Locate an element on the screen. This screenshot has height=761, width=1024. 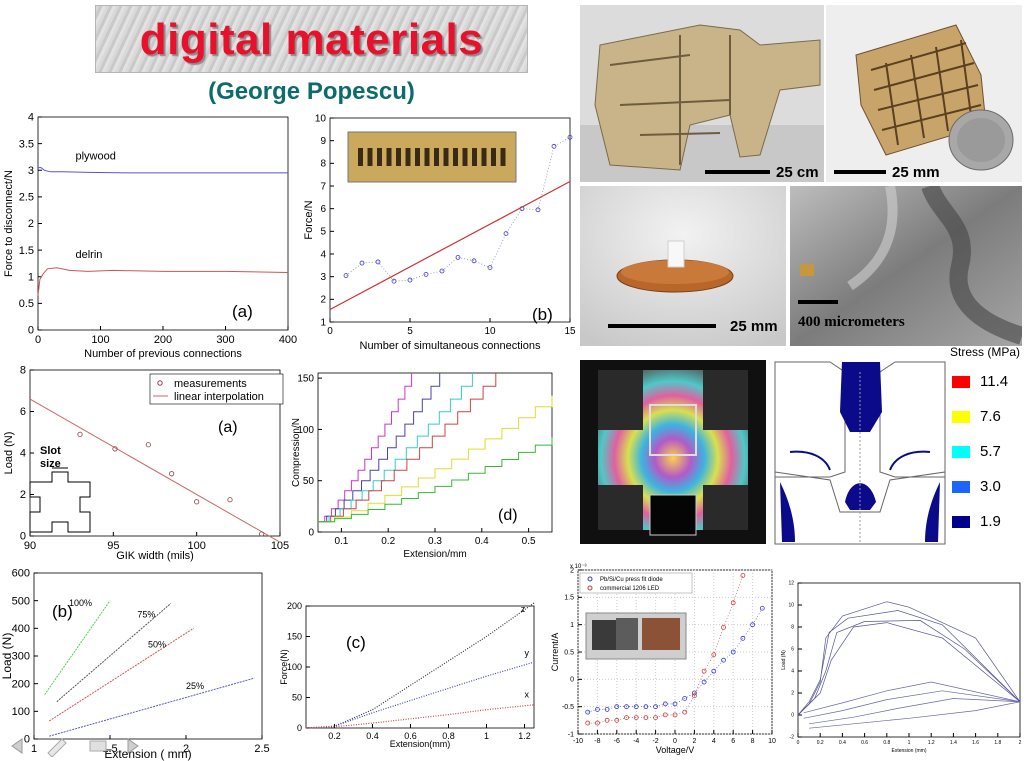
curve-label: 75% is located at coordinates (146, 614).